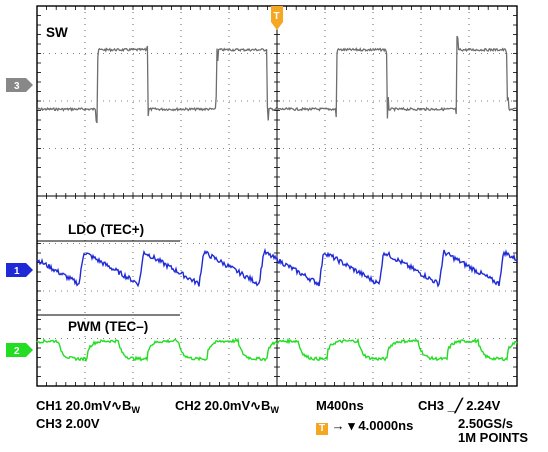 This screenshot has width=548, height=452. I want to click on trigger-position-marker: T, so click(322, 429).